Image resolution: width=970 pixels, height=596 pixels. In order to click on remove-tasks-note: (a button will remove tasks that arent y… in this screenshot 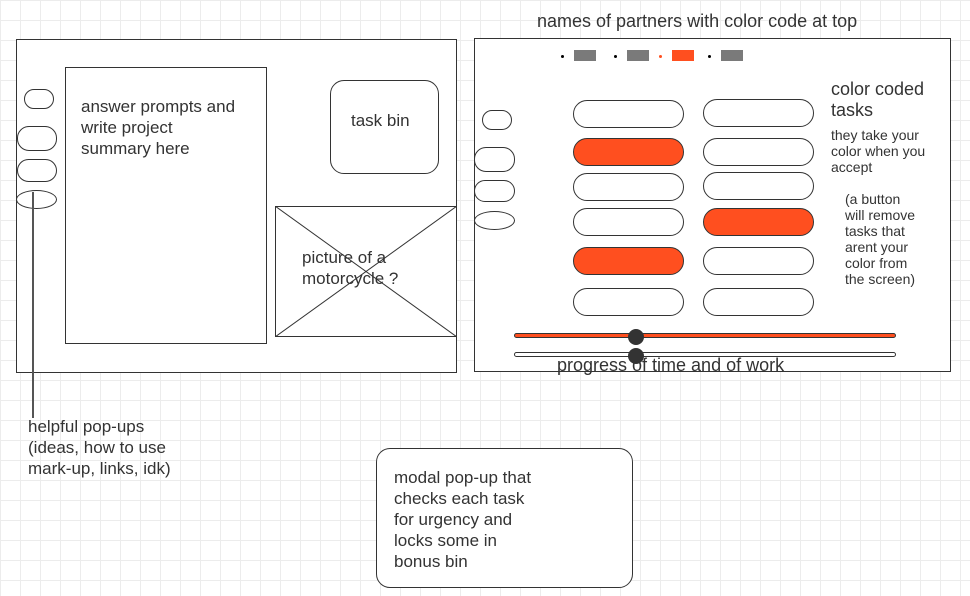, I will do `click(880, 239)`.